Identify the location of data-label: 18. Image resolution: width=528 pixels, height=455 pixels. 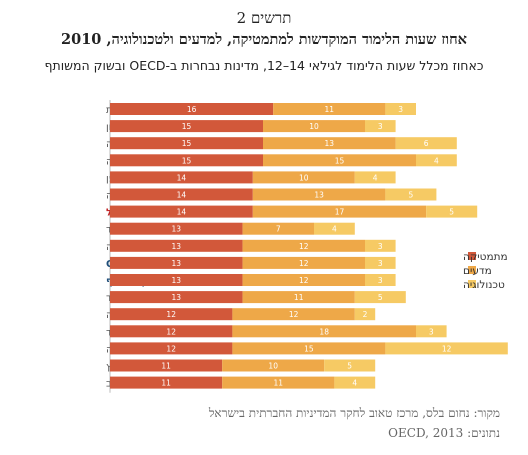
(324, 331).